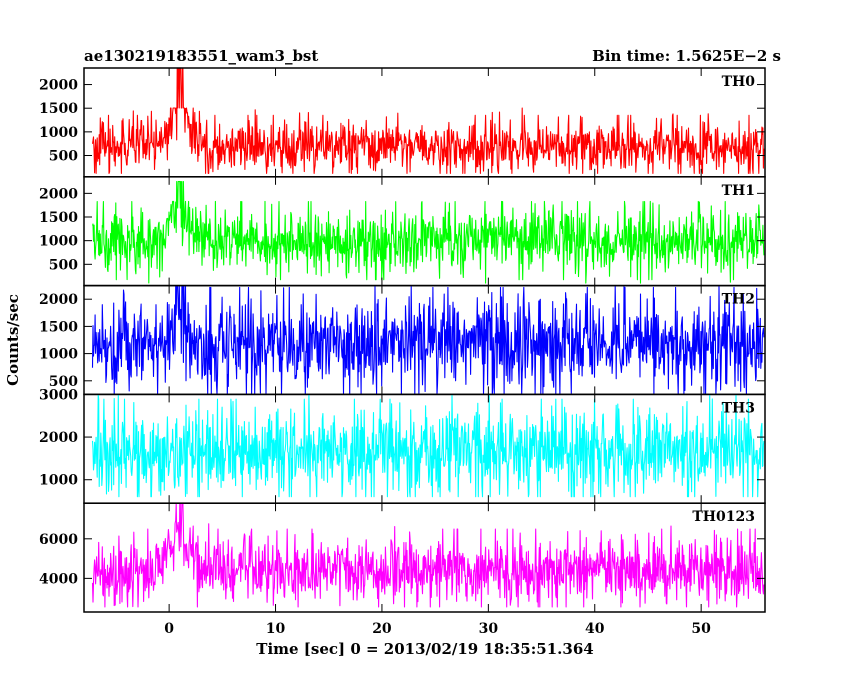 Image resolution: width=850 pixels, height=684 pixels. Describe the element at coordinates (169, 629) in the screenshot. I see `x-tick-label-0: 0` at that location.